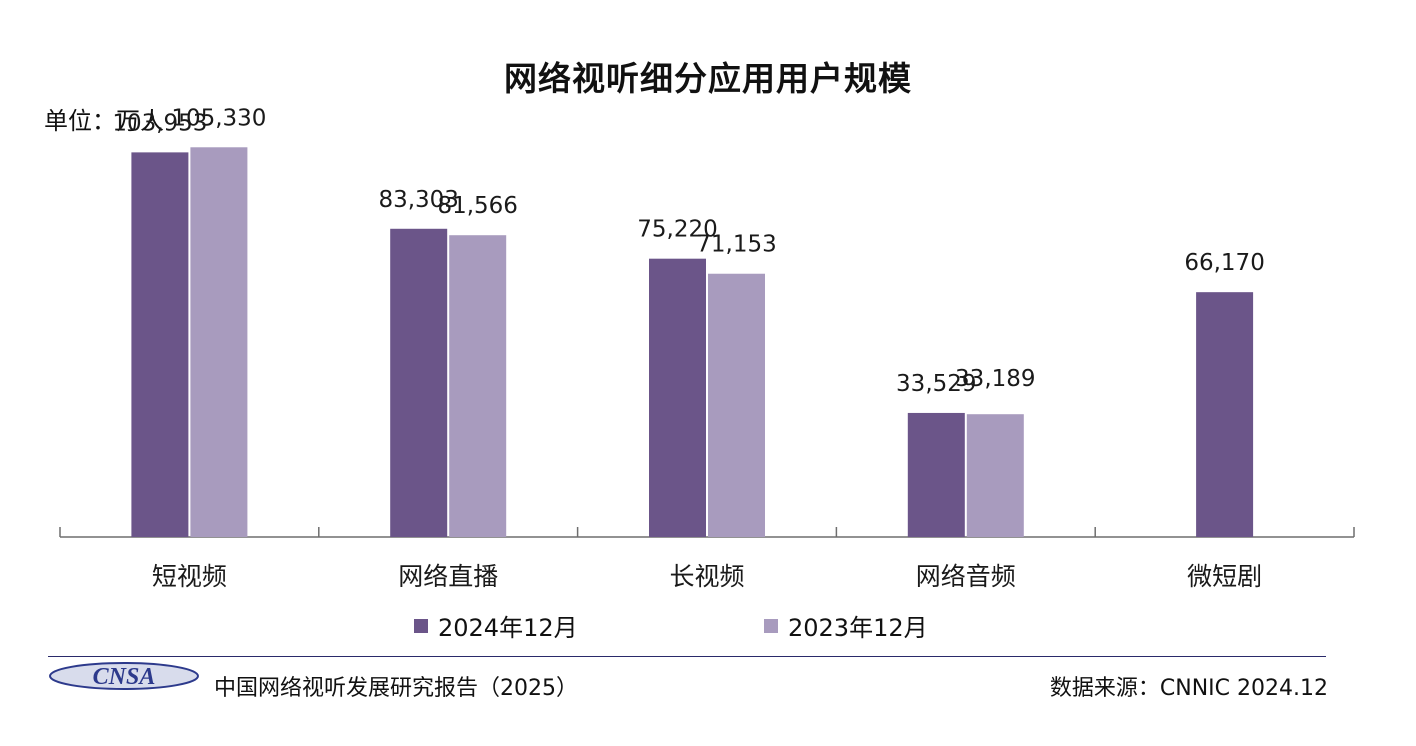  Describe the element at coordinates (189, 576) in the screenshot. I see `category-label: 短视频` at that location.